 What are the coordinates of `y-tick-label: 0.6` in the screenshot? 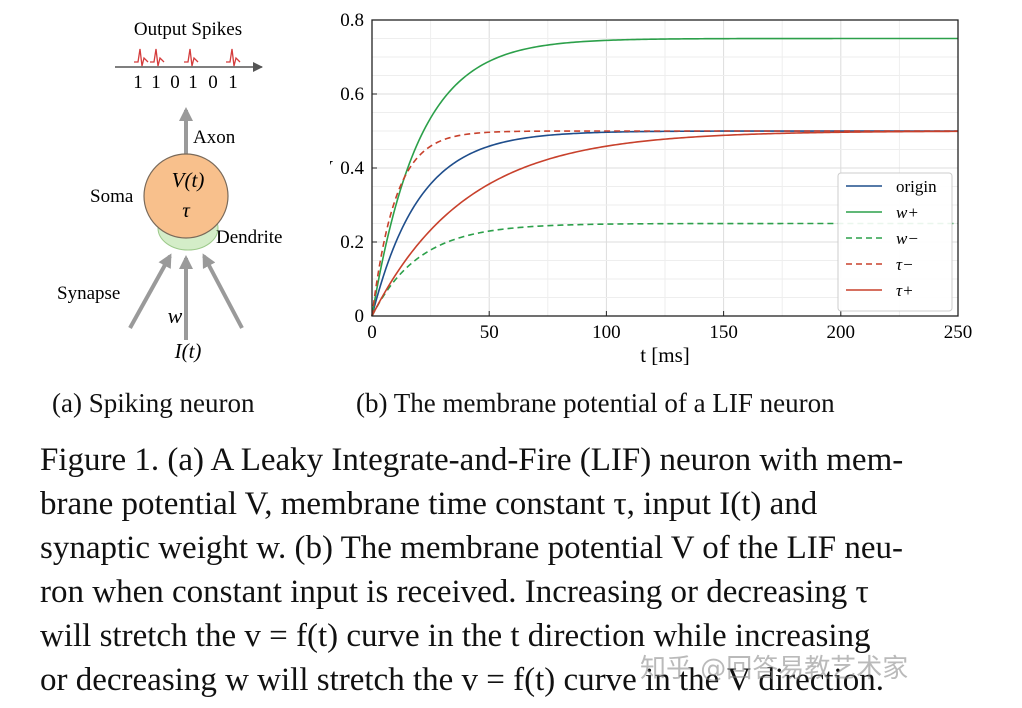 It's located at (352, 94).